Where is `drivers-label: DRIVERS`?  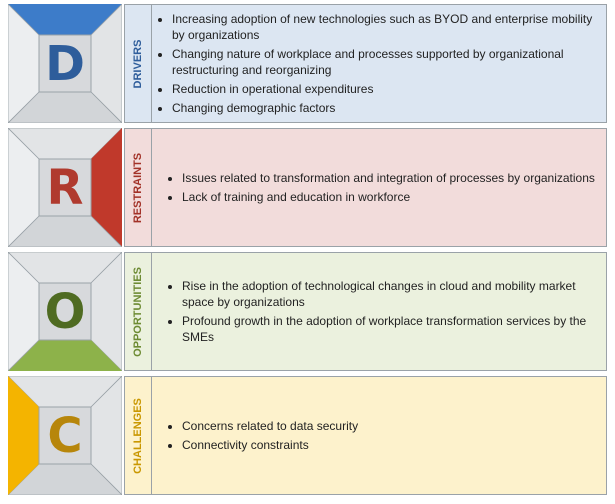
drivers-label: DRIVERS is located at coordinates (138, 63).